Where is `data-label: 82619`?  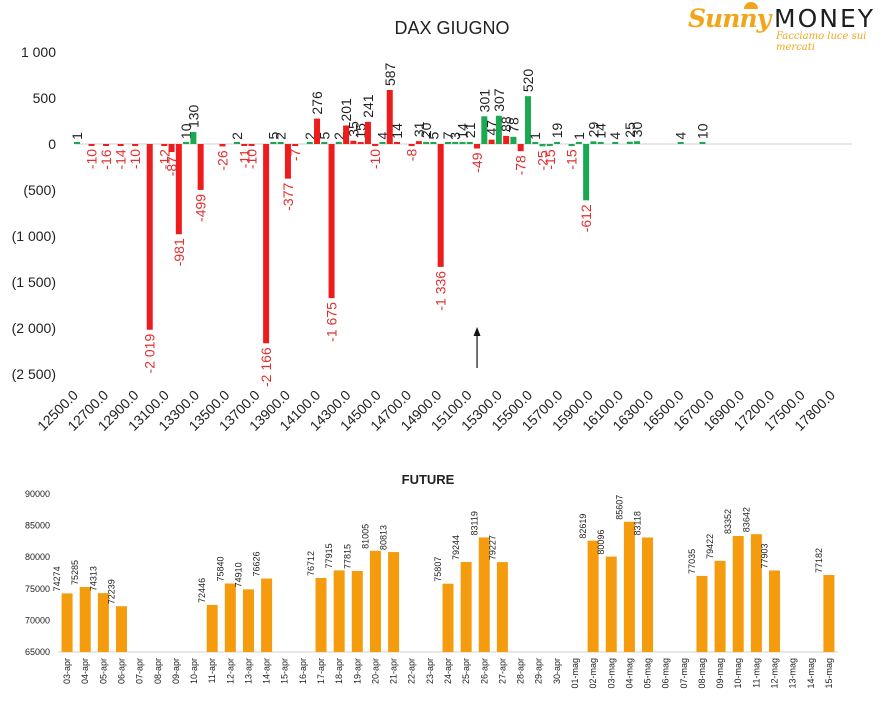
data-label: 82619 is located at coordinates (583, 526).